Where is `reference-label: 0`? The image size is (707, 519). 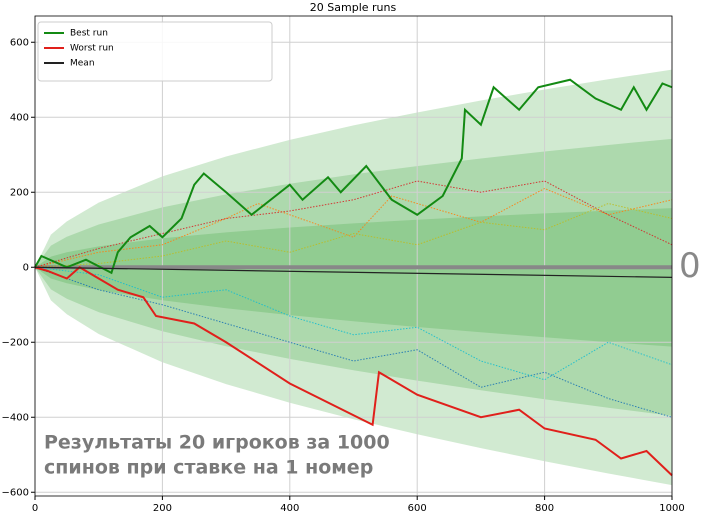
reference-label: 0 is located at coordinates (690, 266).